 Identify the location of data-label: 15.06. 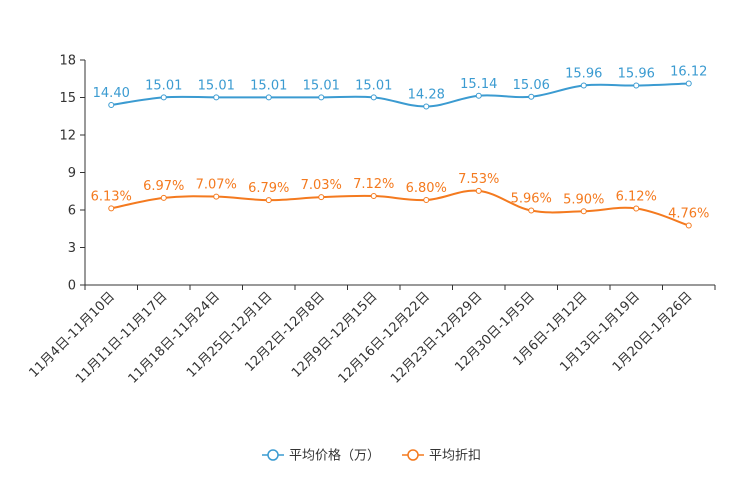
(531, 85).